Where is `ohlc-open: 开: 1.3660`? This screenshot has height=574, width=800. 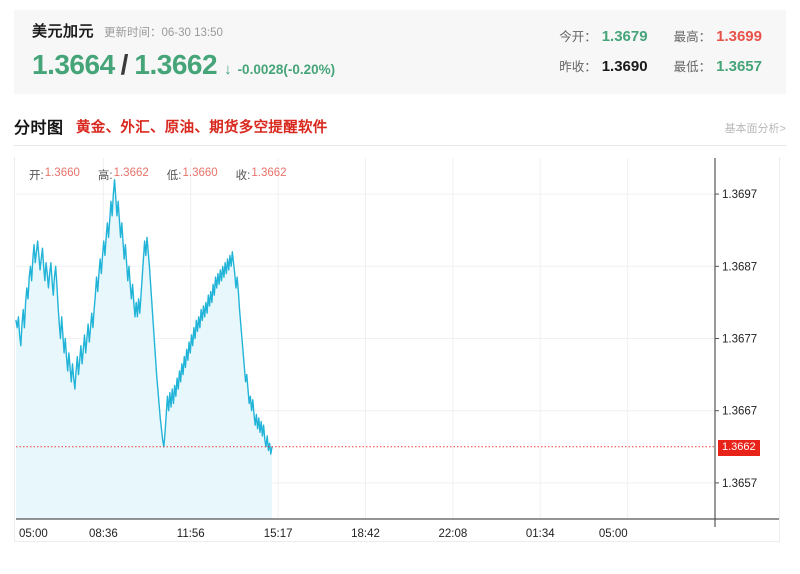
ohlc-open: 开: 1.3660 is located at coordinates (54, 175).